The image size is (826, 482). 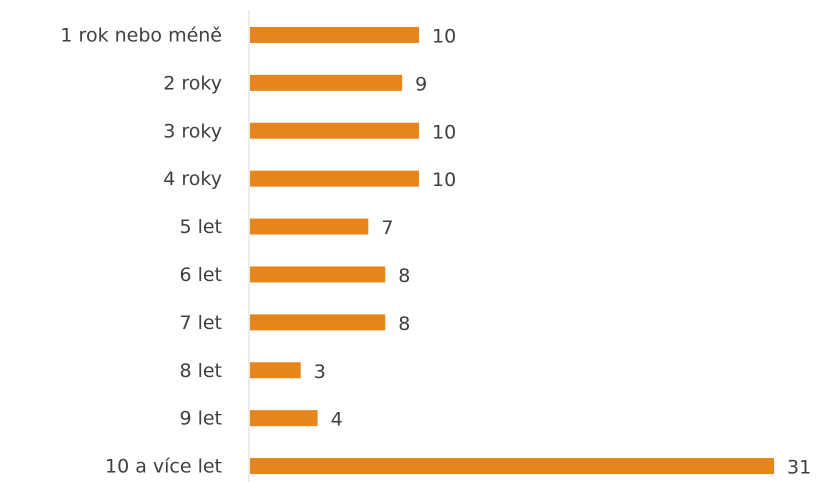 I want to click on data-label: 7, so click(x=387, y=228).